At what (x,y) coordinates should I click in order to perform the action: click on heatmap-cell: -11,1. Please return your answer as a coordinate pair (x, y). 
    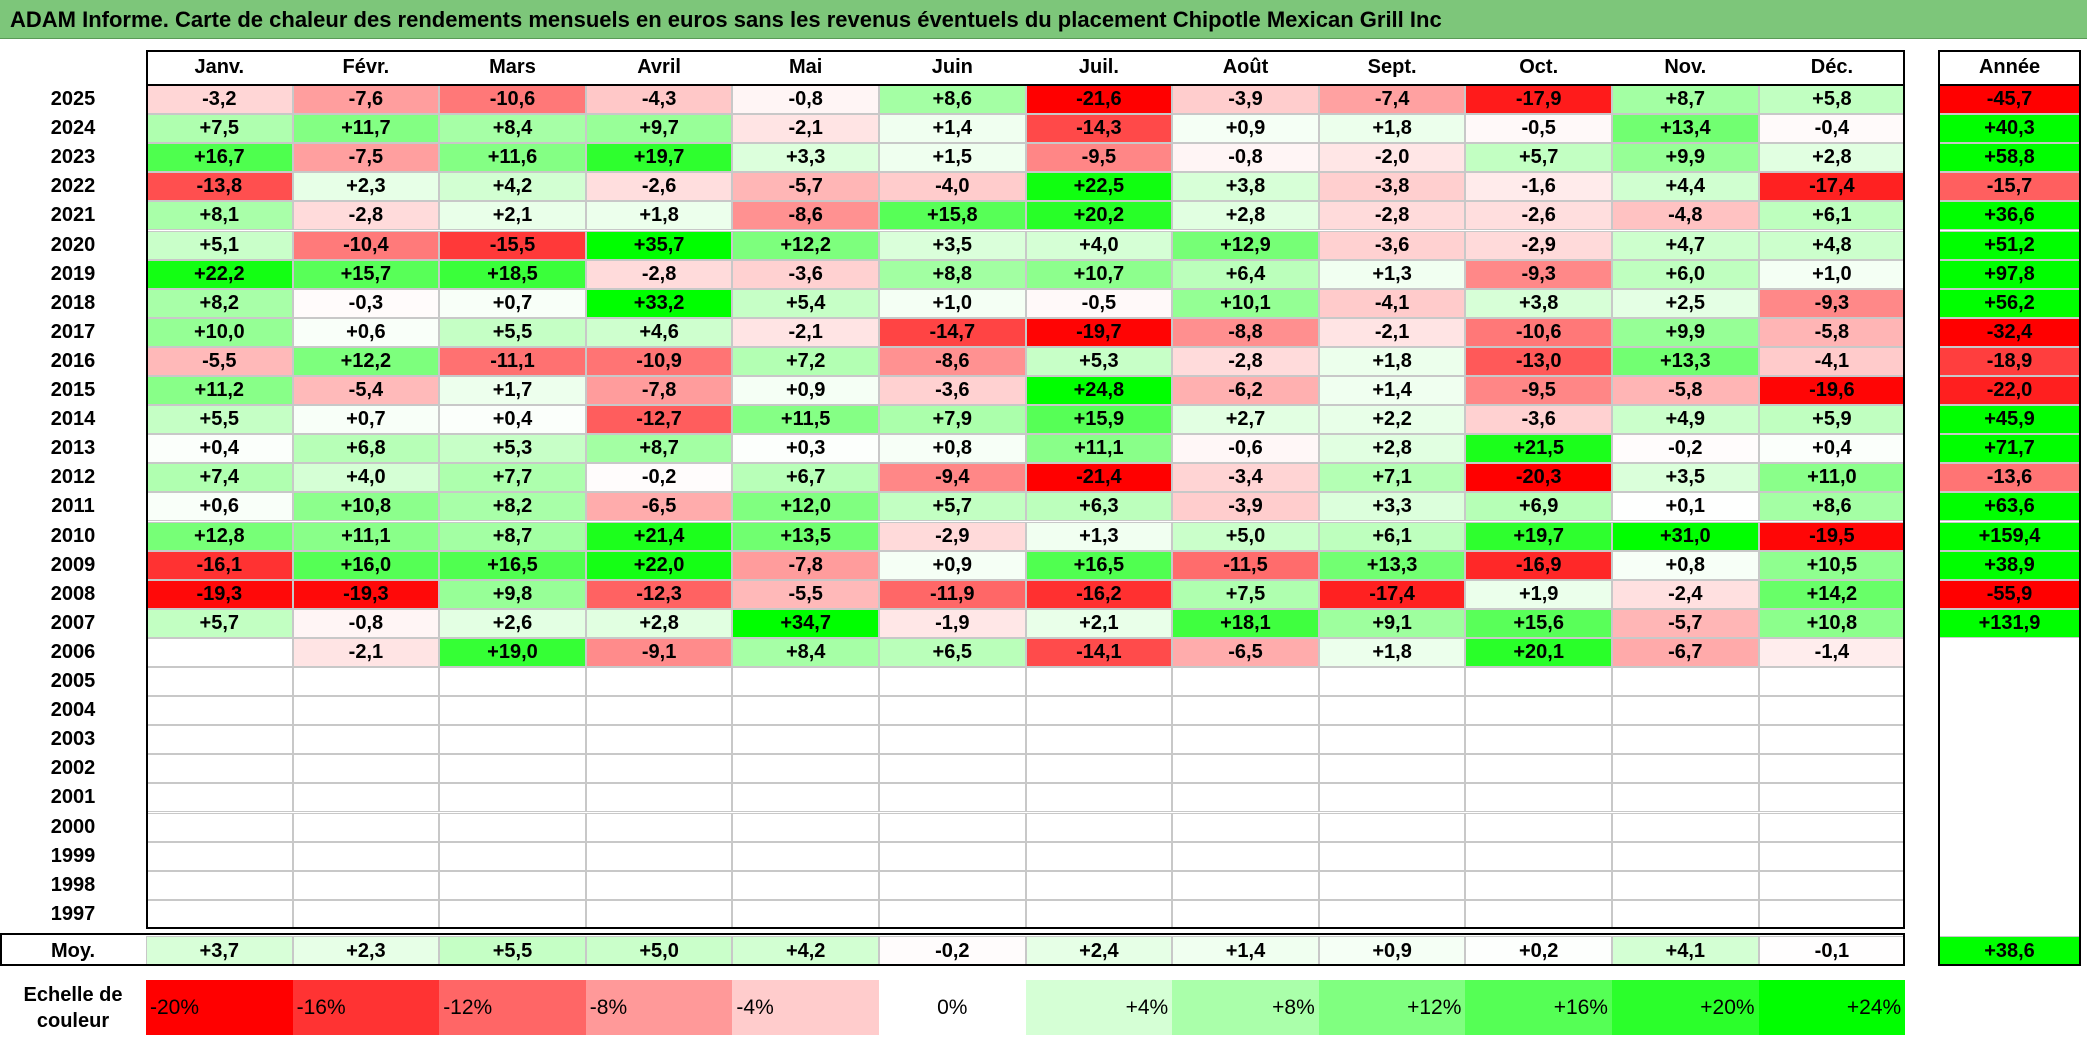
    Looking at the image, I should click on (512, 361).